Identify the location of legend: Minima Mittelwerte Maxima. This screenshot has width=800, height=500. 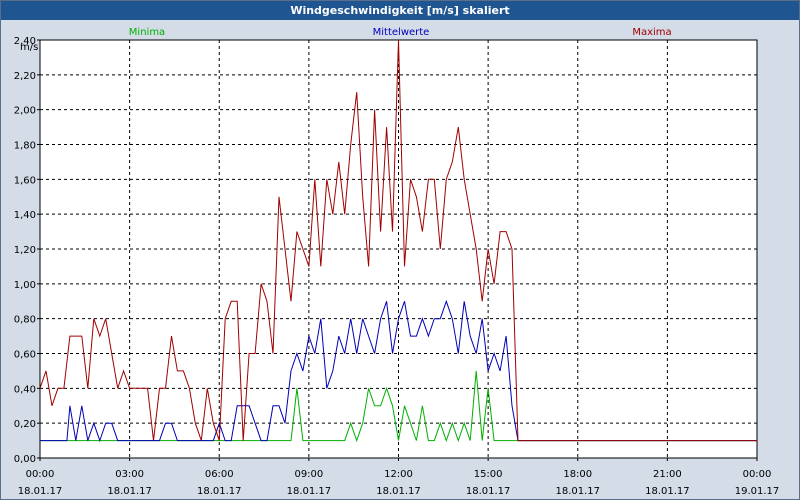
(400, 32).